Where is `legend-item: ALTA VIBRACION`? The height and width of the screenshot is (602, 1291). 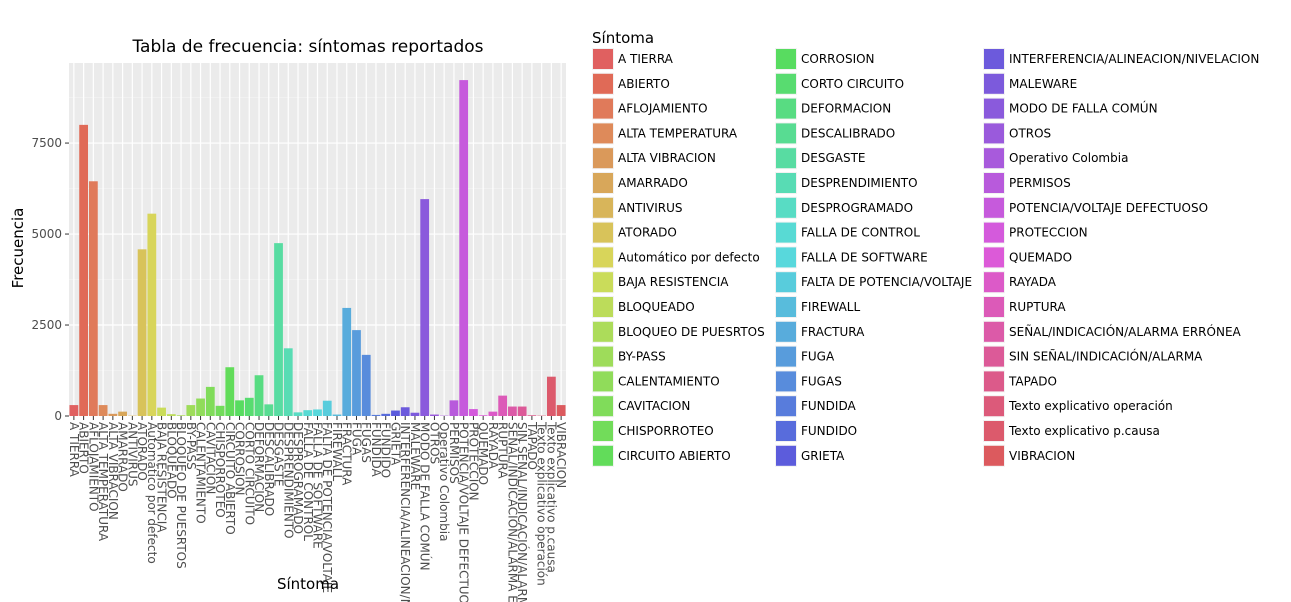
legend-item: ALTA VIBRACION is located at coordinates (654, 158).